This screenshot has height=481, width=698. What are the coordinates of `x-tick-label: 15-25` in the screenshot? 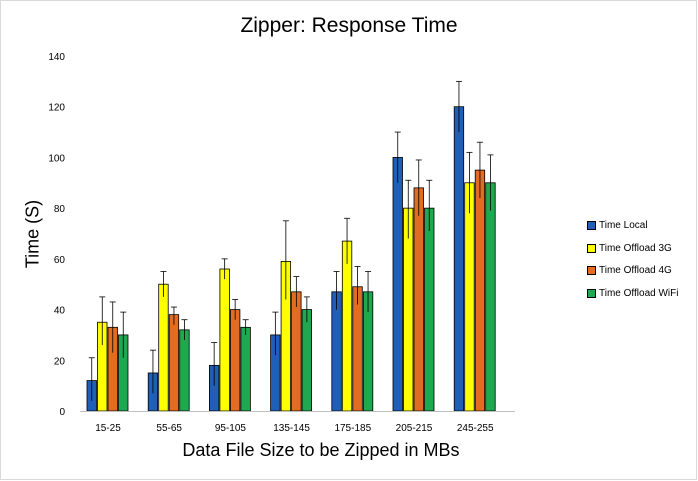 It's located at (108, 428).